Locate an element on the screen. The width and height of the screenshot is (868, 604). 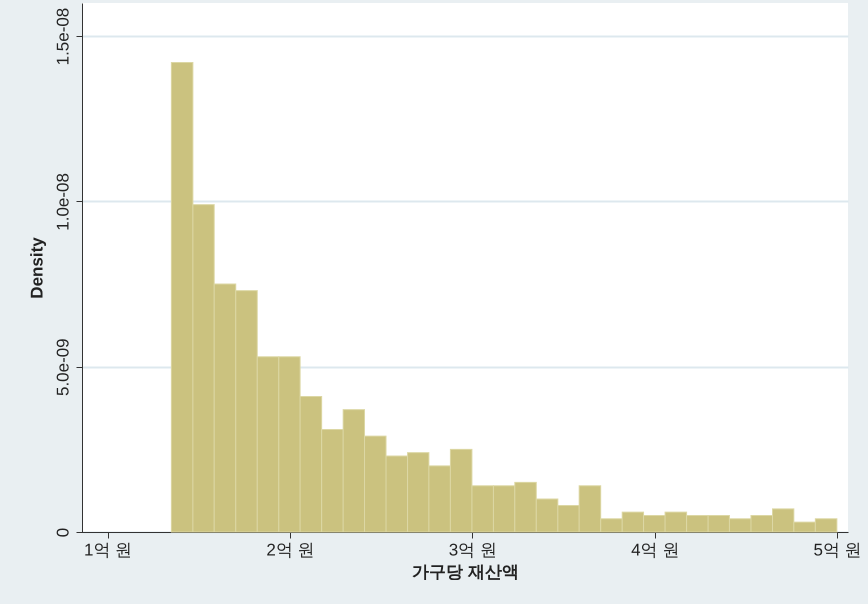
x-tick-label: 5억 원 is located at coordinates (837, 550).